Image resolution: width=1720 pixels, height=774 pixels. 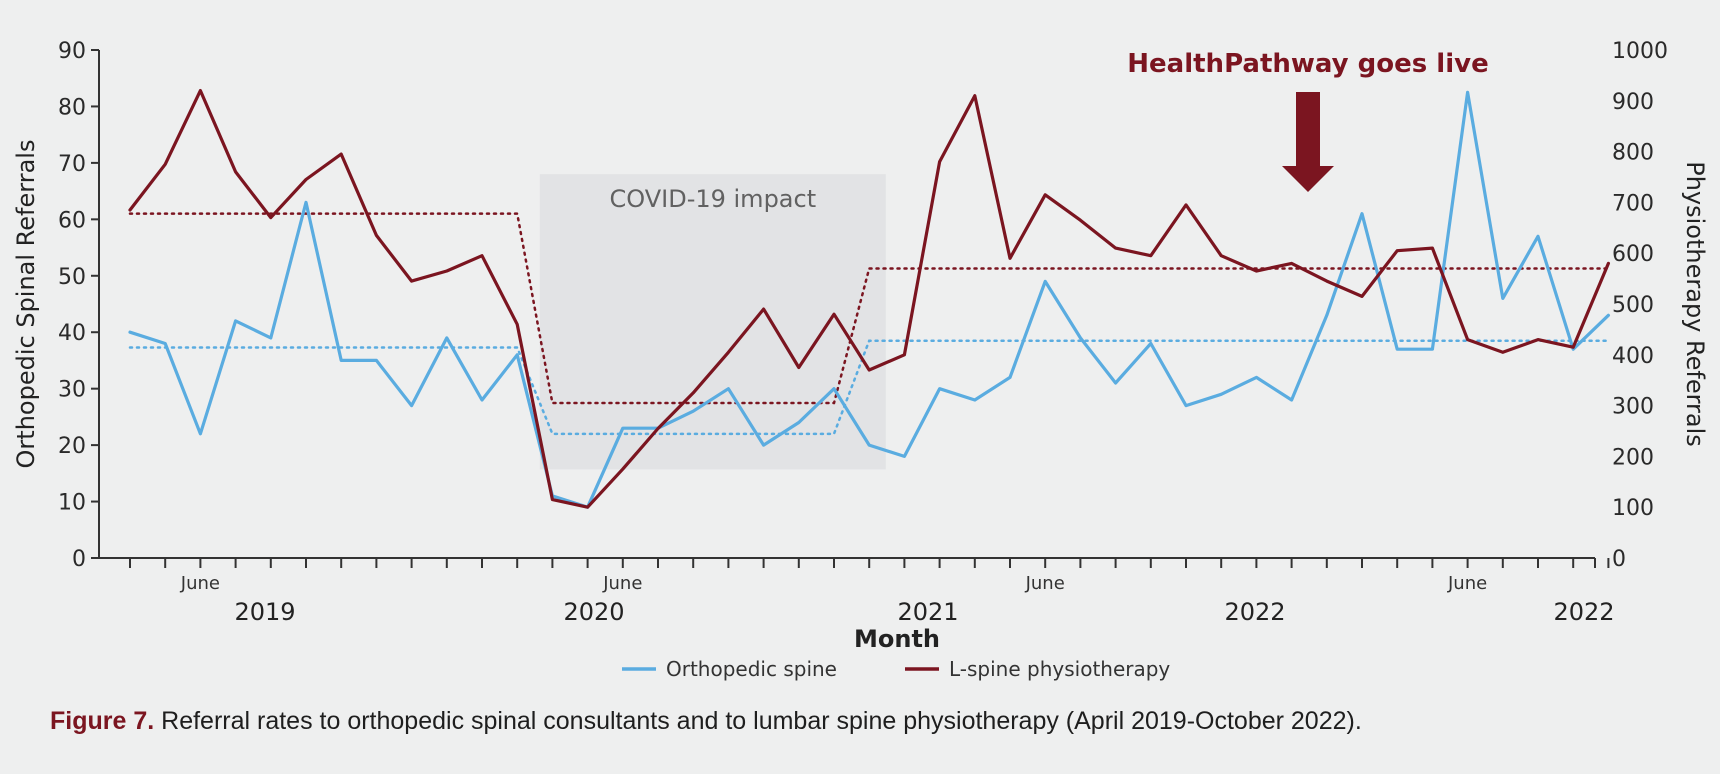 I want to click on left-axis-title: Orthopedic Spinal Referrals, so click(x=26, y=304).